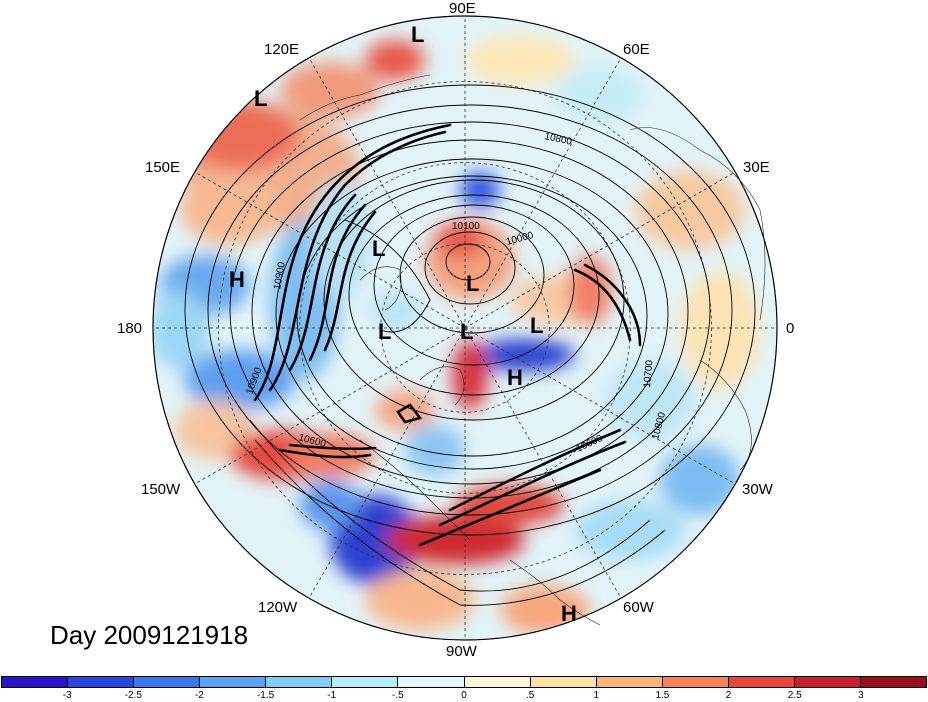 Image resolution: width=928 pixels, height=702 pixels. Describe the element at coordinates (596, 695) in the screenshot. I see `colorbar-tick-label: 1` at that location.